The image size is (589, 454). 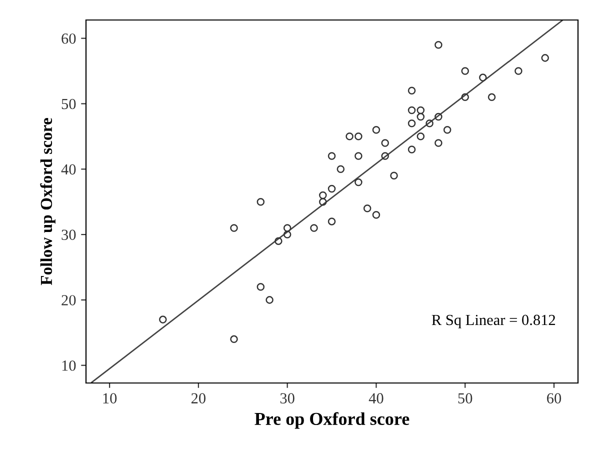 What do you see at coordinates (69, 365) in the screenshot?
I see `y-tick-label: 10` at bounding box center [69, 365].